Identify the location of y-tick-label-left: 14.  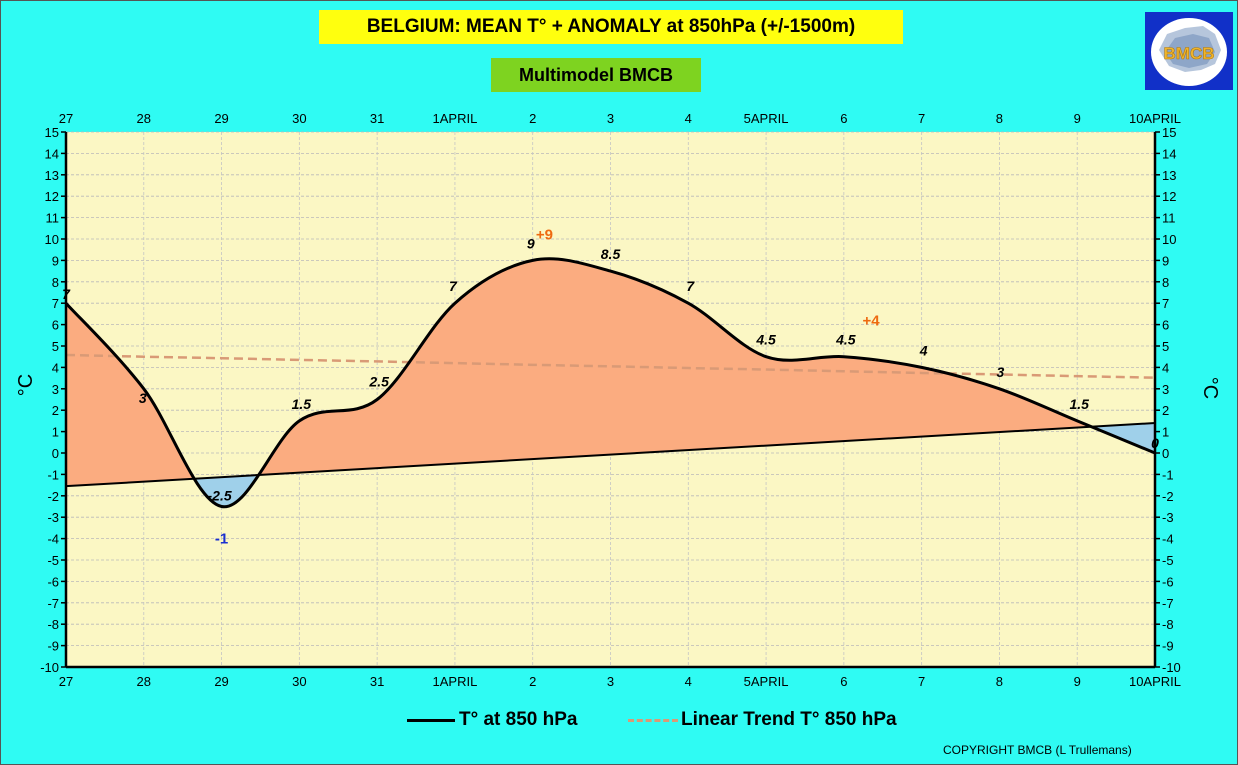
(52, 153).